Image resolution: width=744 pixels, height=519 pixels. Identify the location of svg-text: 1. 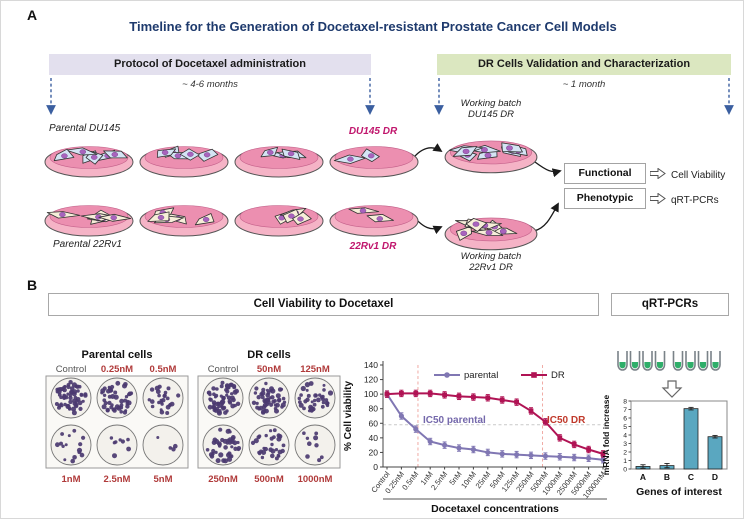
(625, 461).